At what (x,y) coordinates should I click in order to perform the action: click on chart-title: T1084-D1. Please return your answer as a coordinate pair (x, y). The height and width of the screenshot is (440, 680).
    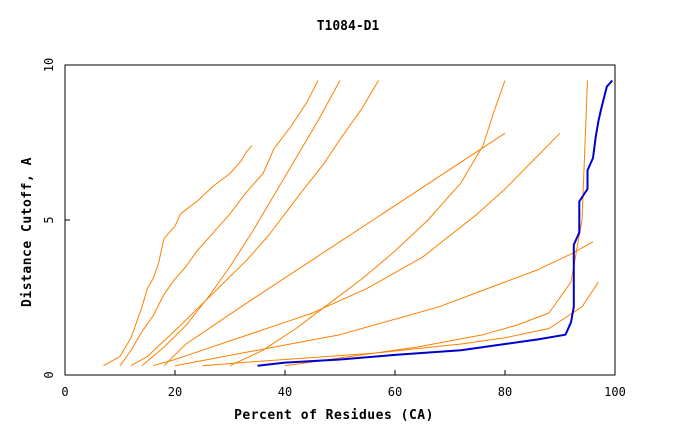
    Looking at the image, I should click on (348, 26).